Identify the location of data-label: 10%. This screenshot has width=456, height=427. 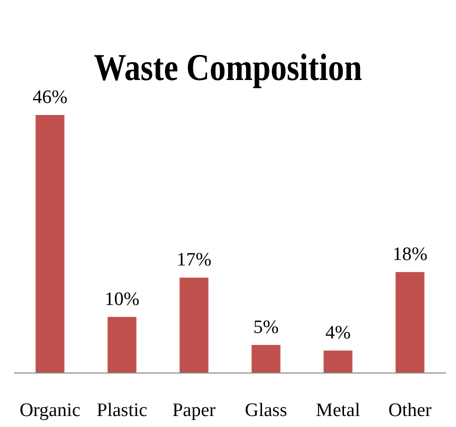
(122, 299).